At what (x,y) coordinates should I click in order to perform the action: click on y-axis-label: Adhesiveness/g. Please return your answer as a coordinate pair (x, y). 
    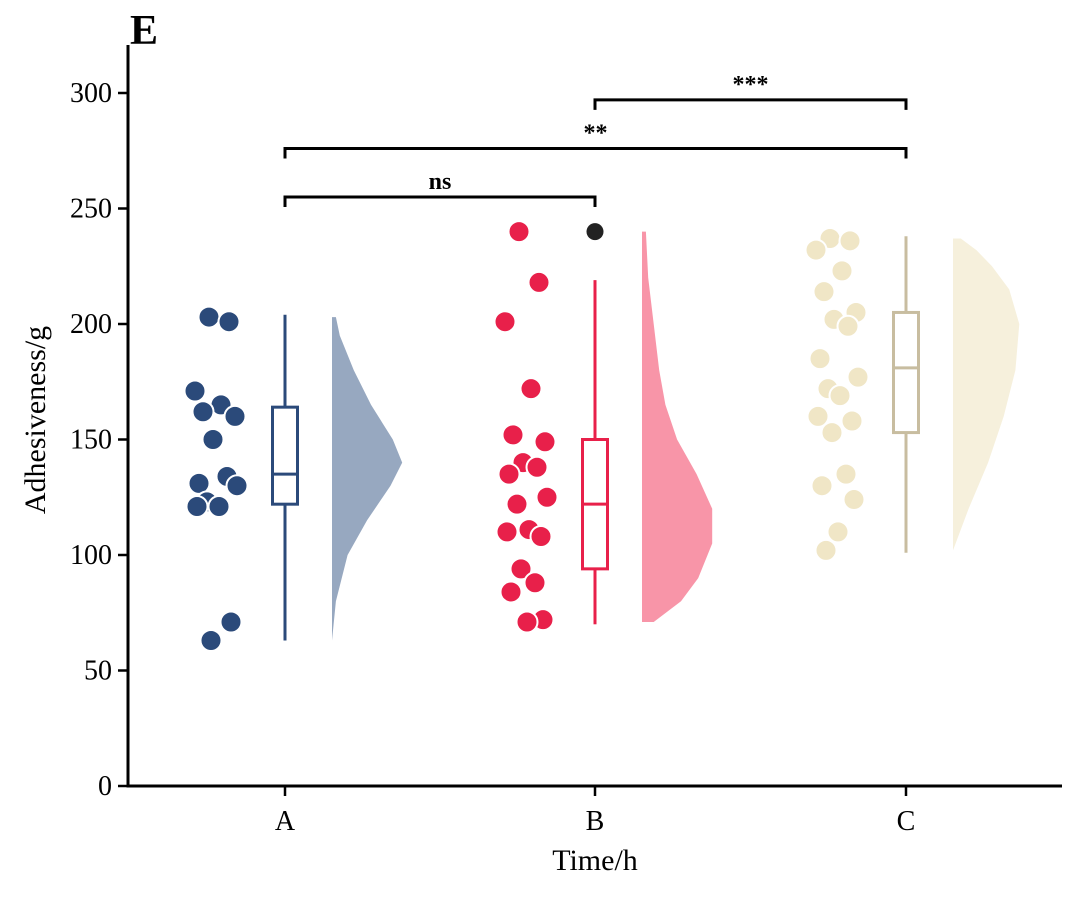
    Looking at the image, I should click on (35, 420).